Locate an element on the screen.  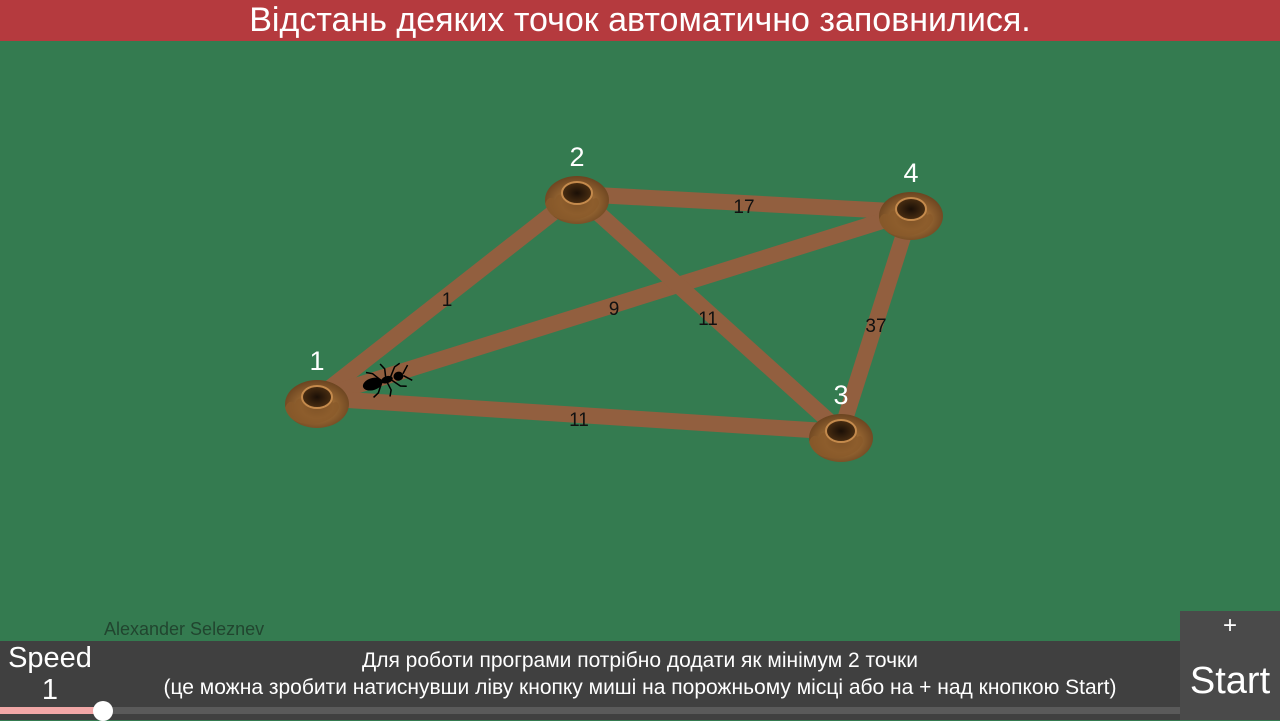
start-button: Start is located at coordinates (1230, 681).